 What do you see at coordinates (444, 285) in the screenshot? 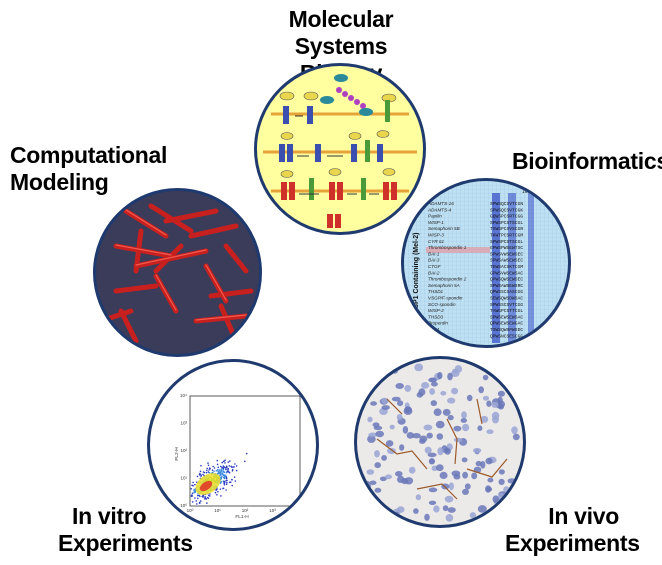
I see `protein-name: Semaphorin 5A` at bounding box center [444, 285].